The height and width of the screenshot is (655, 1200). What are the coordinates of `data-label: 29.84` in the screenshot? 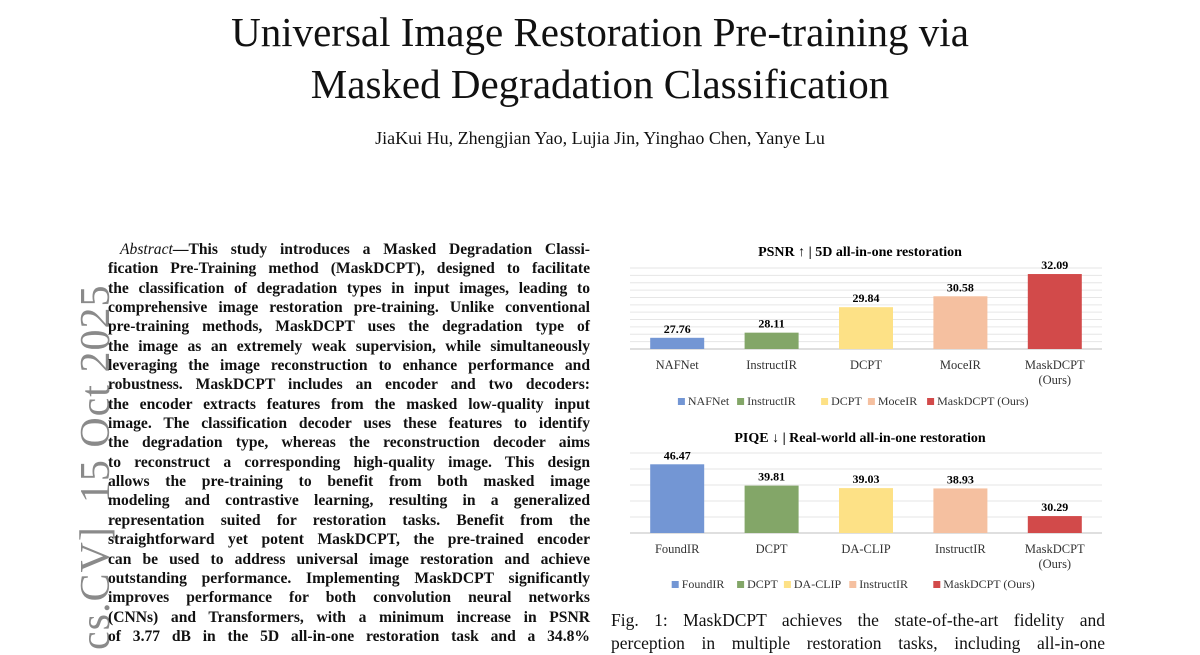 It's located at (866, 298).